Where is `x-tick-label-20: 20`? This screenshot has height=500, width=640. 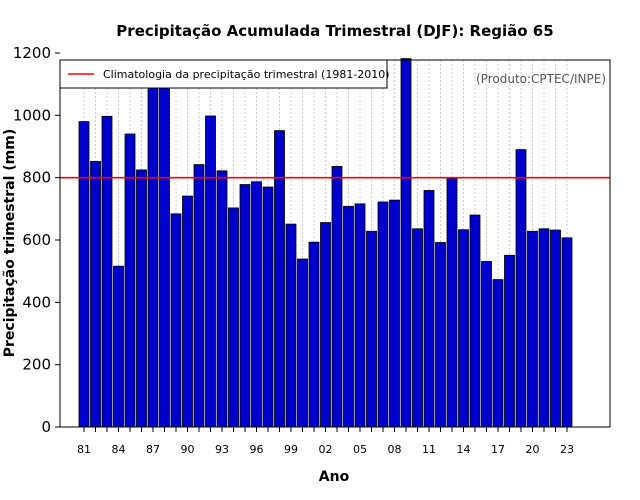 x-tick-label-20: 20 is located at coordinates (533, 449).